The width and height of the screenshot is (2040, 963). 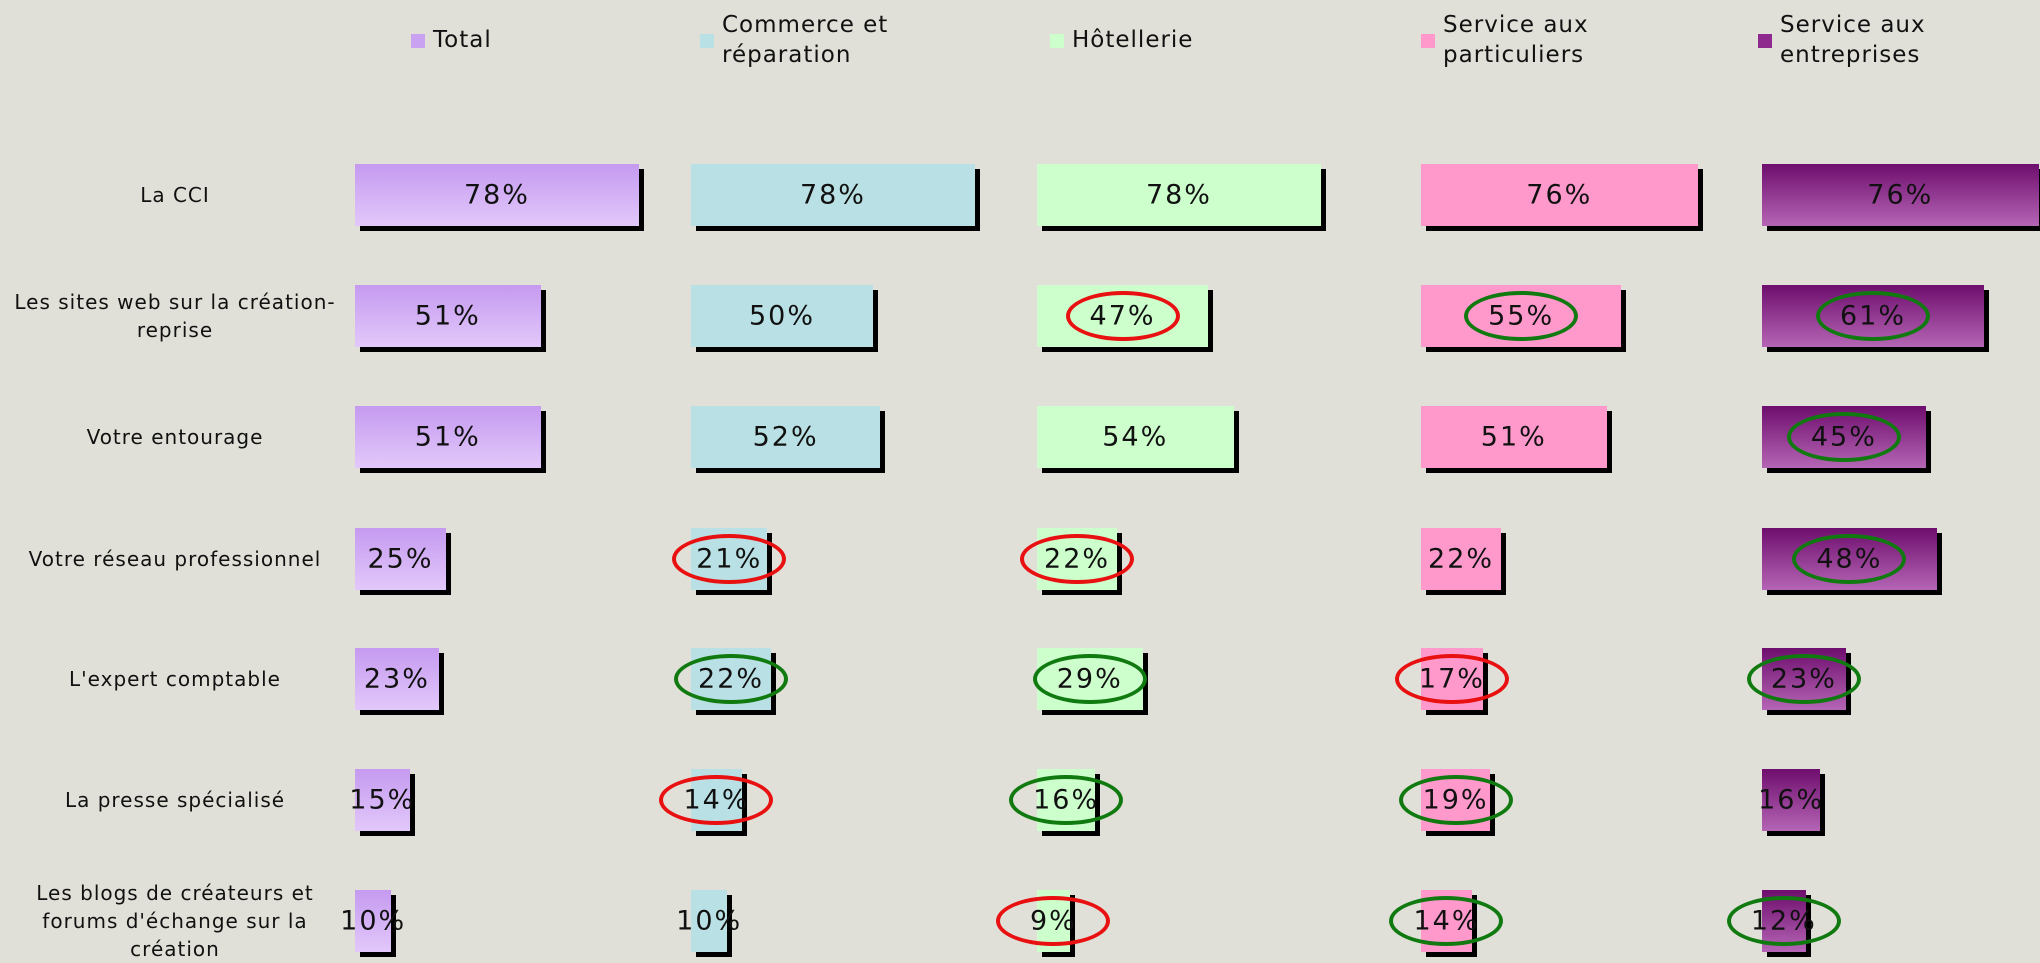 I want to click on value-label: 23%, so click(x=396, y=679).